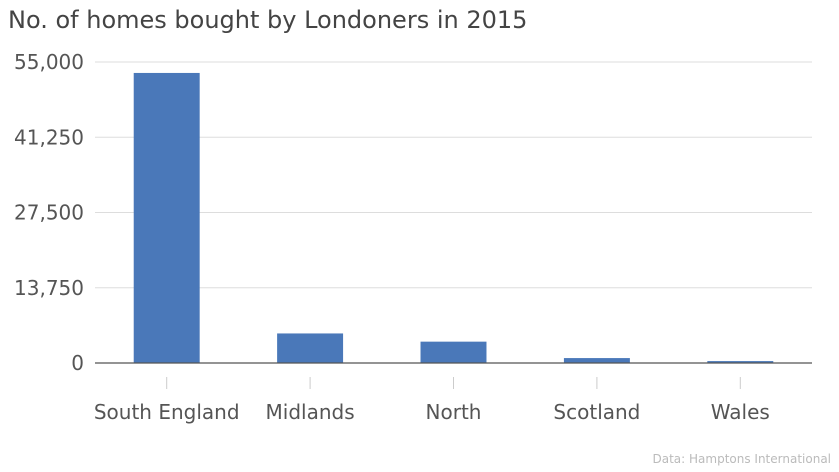 This screenshot has width=839, height=472. I want to click on bar-midlands, so click(310, 348).